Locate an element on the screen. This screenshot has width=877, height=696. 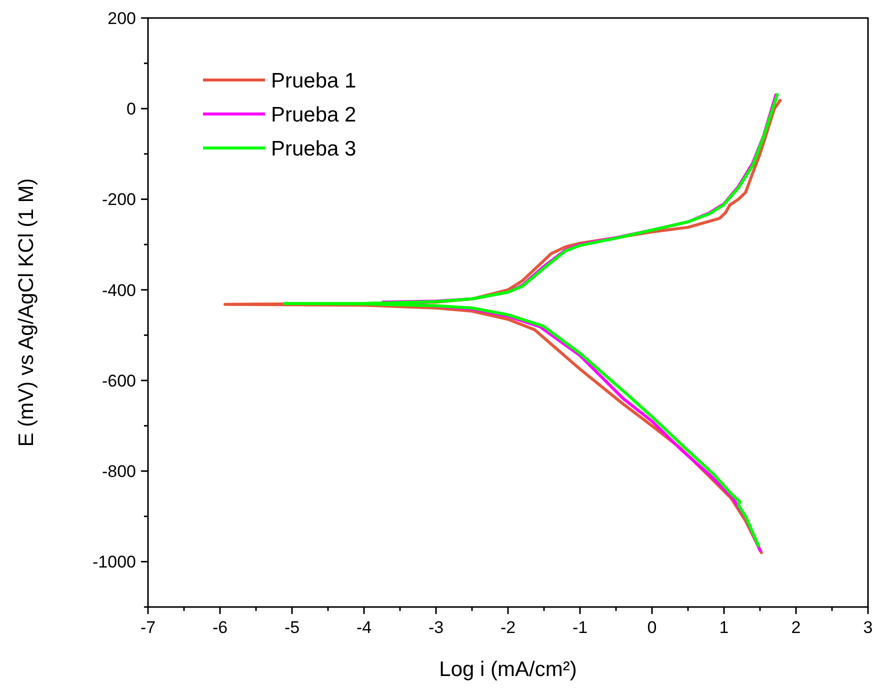
x-tick-label: -3 is located at coordinates (436, 627).